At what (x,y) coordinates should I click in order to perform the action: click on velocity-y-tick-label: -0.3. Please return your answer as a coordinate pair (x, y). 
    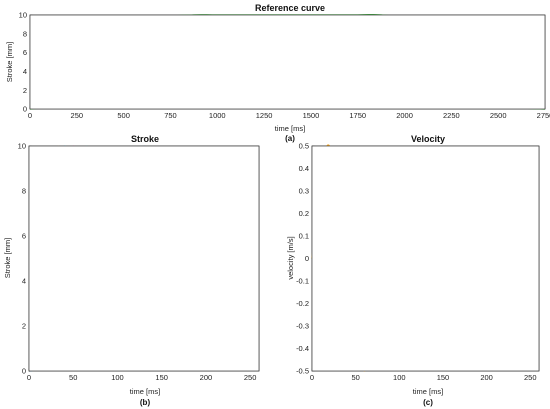
    Looking at the image, I should click on (302, 326).